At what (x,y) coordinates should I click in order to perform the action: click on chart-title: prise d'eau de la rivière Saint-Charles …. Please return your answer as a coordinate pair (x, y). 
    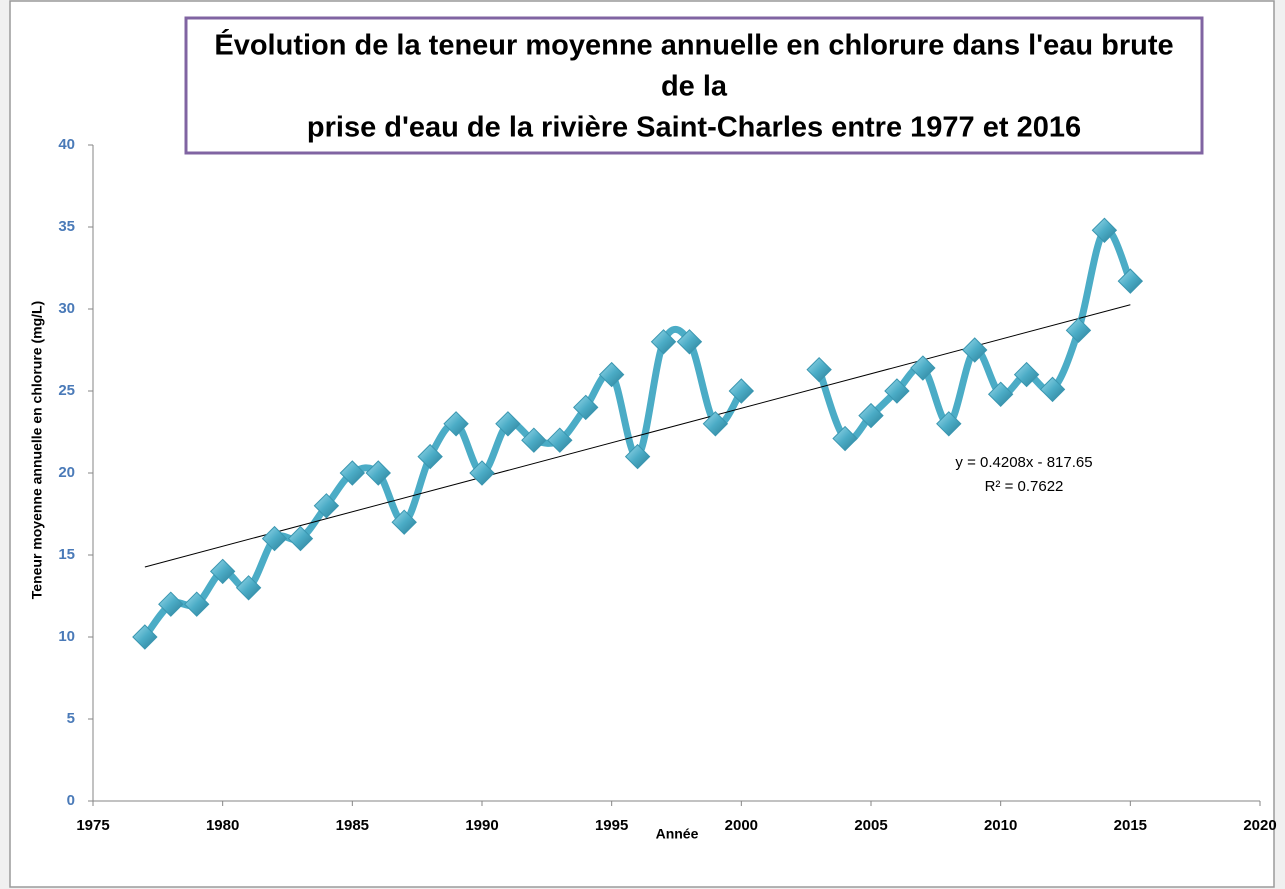
    Looking at the image, I should click on (694, 128).